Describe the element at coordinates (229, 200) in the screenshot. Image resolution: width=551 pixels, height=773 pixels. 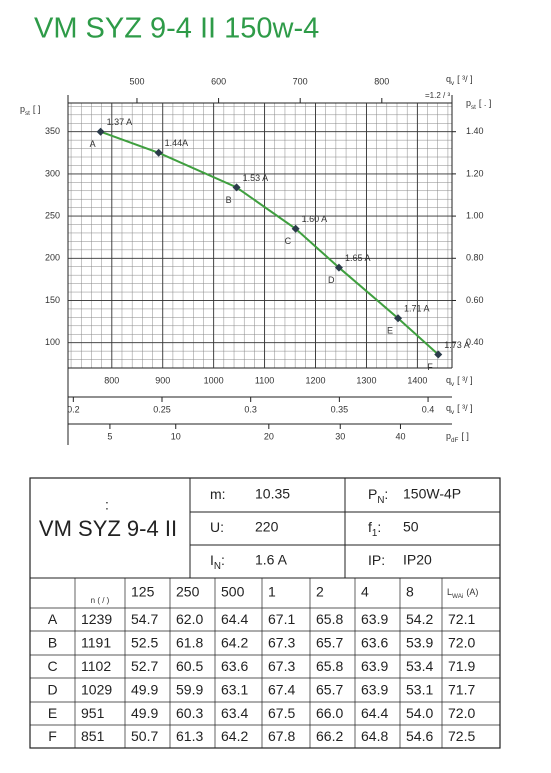
I see `point-label: B` at that location.